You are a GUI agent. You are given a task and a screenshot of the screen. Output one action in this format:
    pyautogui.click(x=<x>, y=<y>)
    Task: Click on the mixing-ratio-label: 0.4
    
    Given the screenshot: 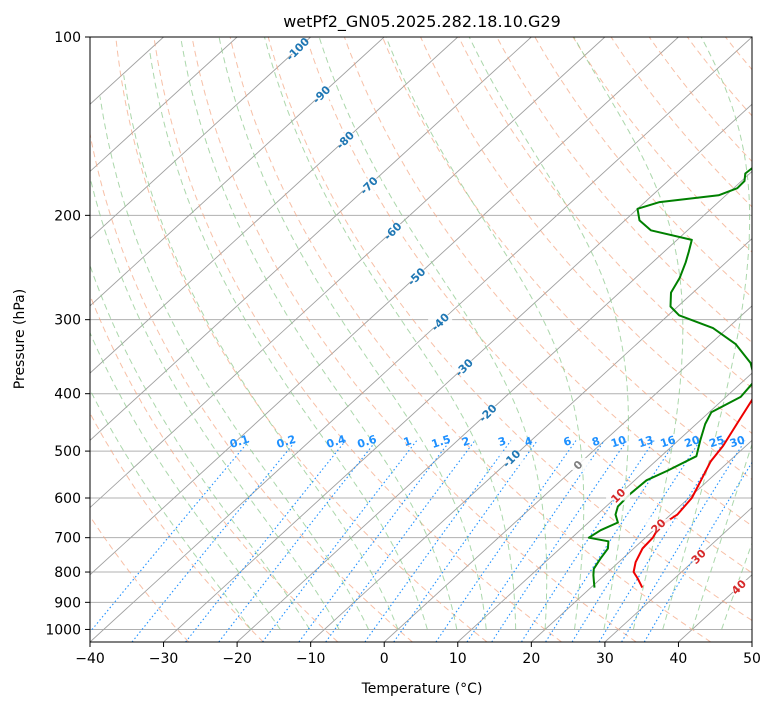 What is the action you would take?
    pyautogui.click(x=336, y=441)
    